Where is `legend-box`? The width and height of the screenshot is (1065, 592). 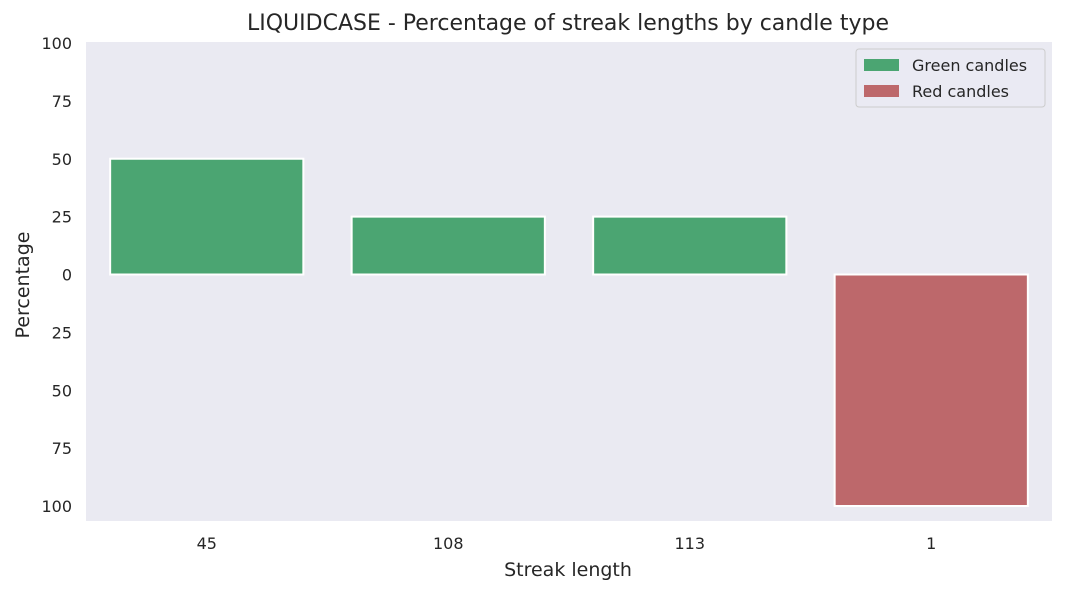
legend-box is located at coordinates (950, 78).